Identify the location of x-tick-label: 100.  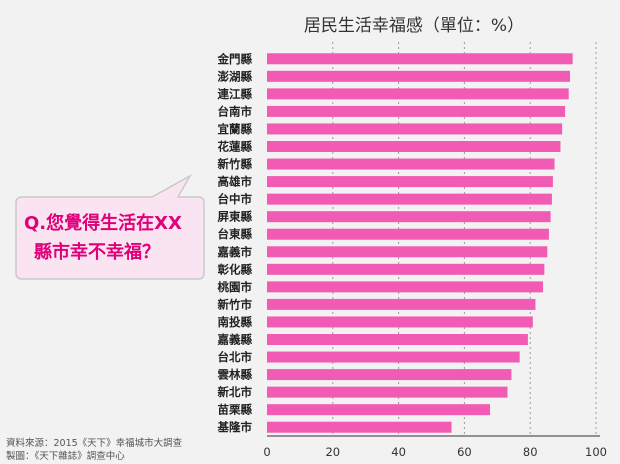
(596, 452).